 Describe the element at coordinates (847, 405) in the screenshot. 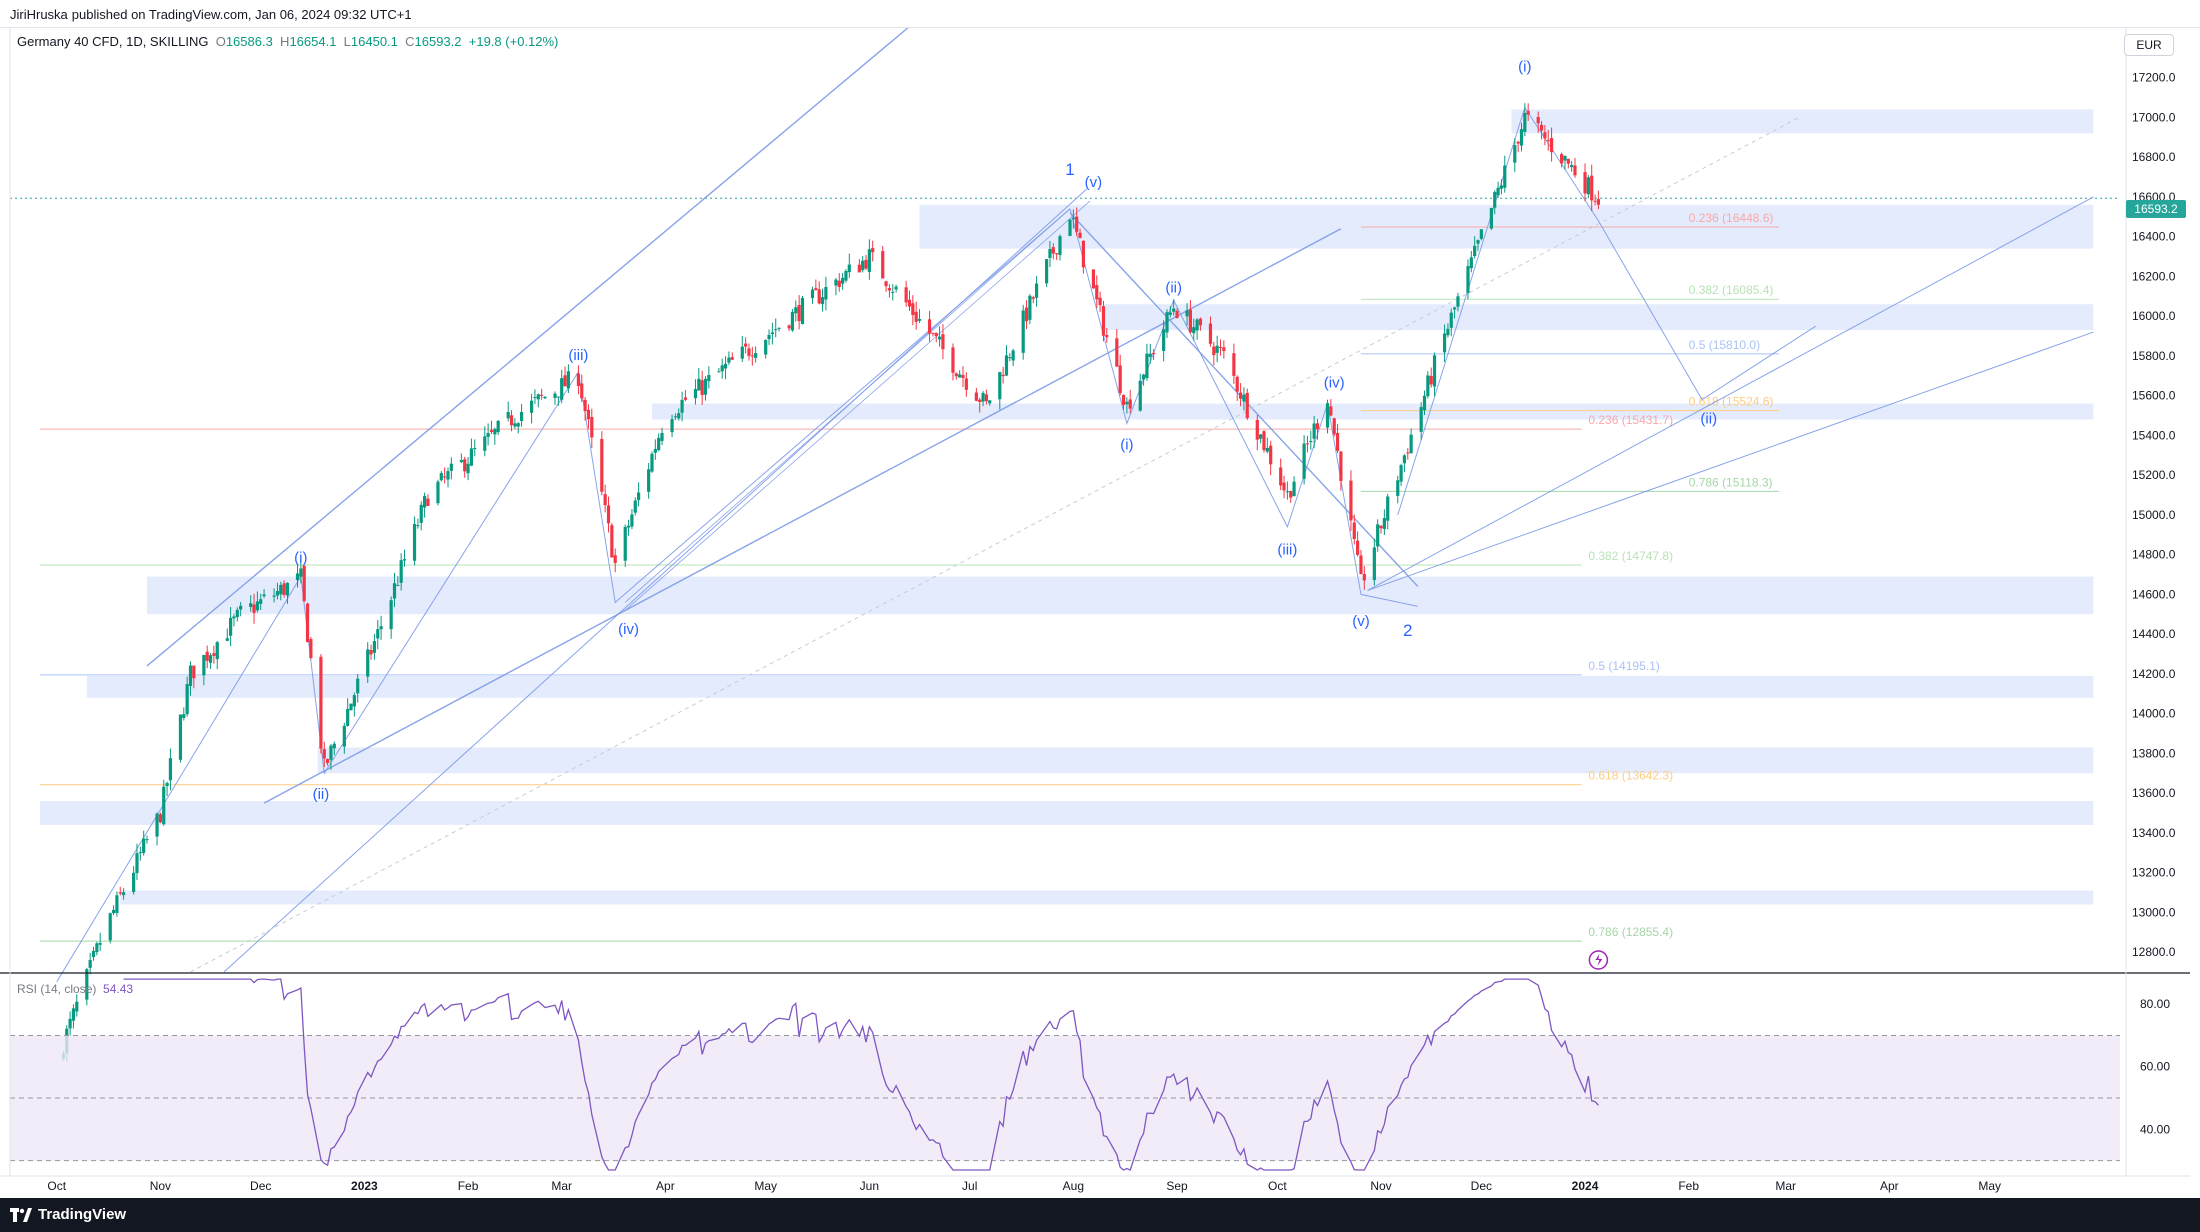

I see `wave-thin-a` at that location.